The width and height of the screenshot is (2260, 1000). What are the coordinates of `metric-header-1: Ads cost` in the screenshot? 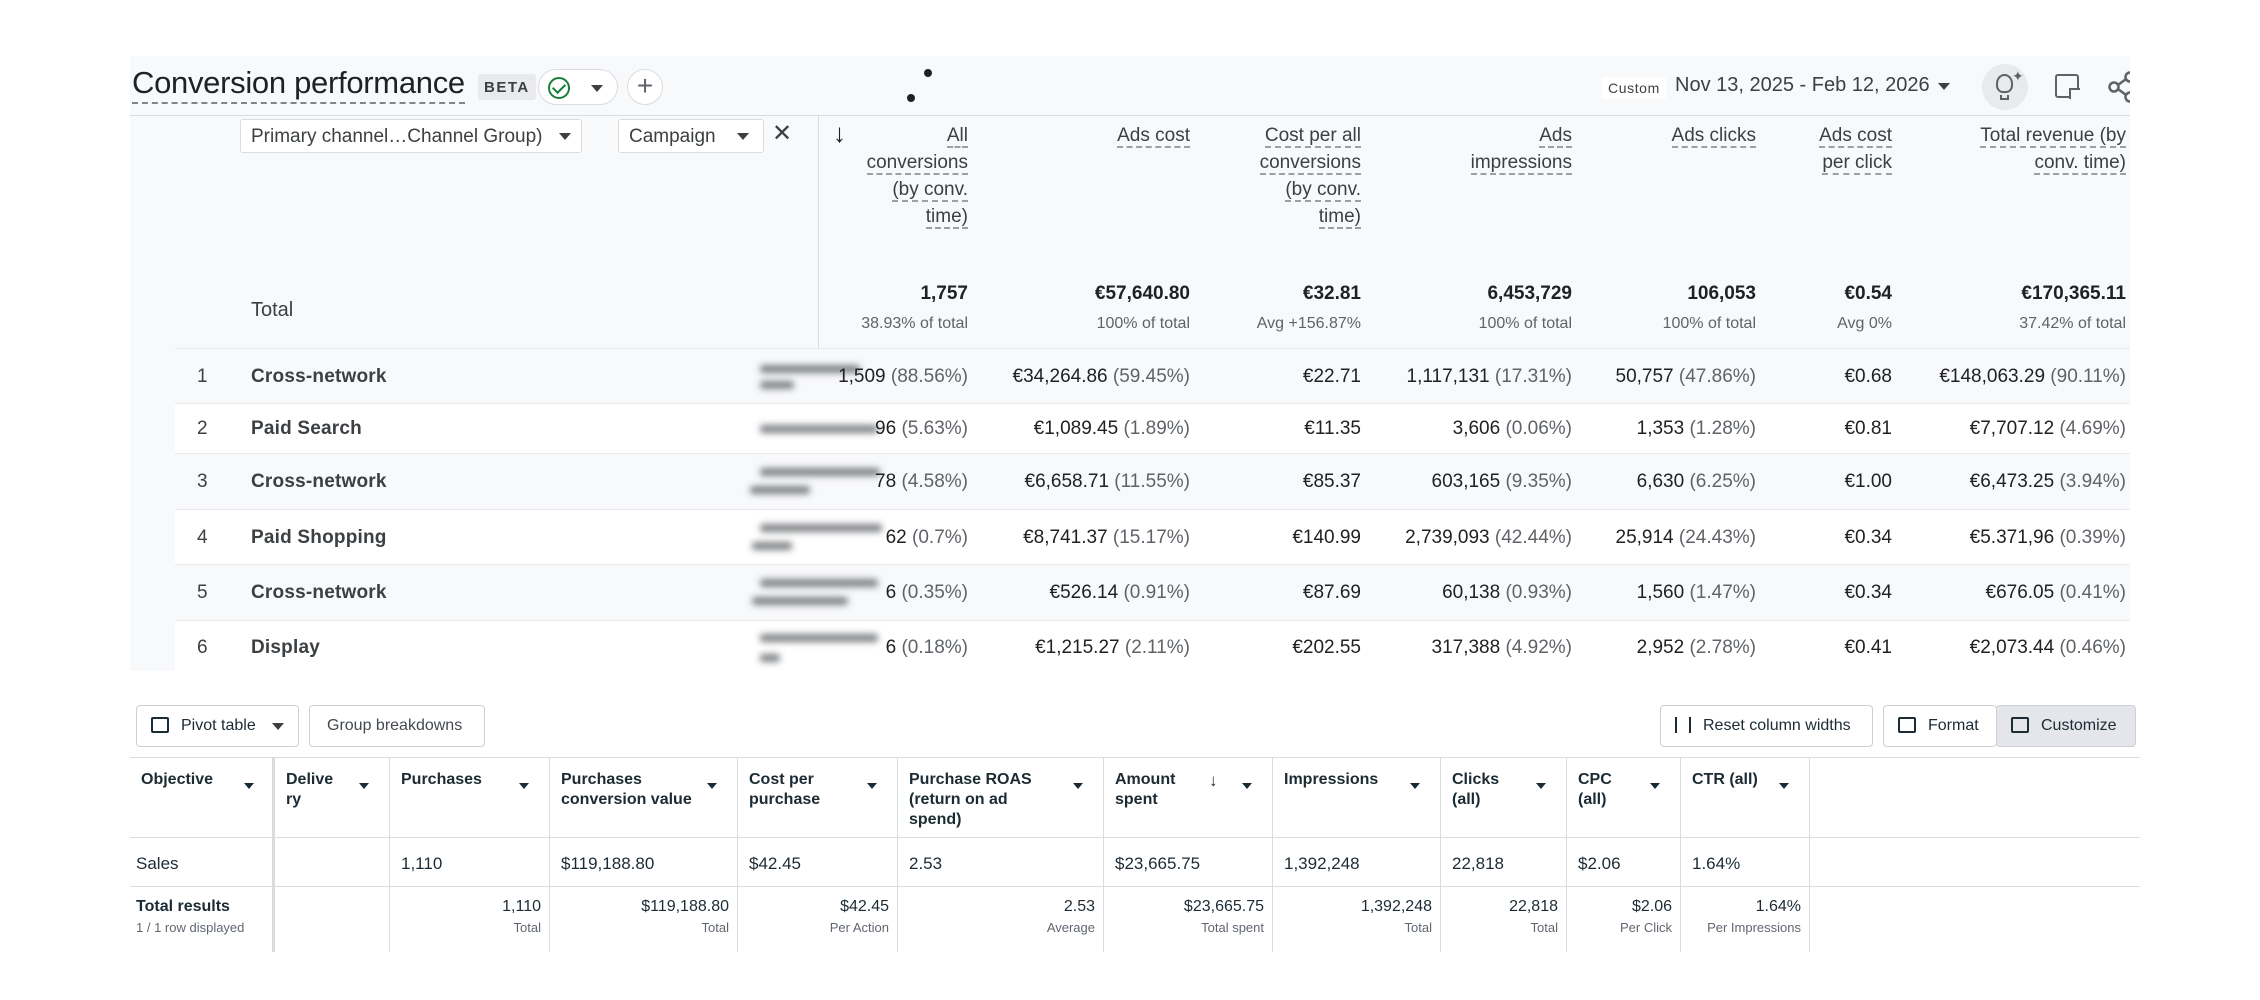 It's located at (1085, 135).